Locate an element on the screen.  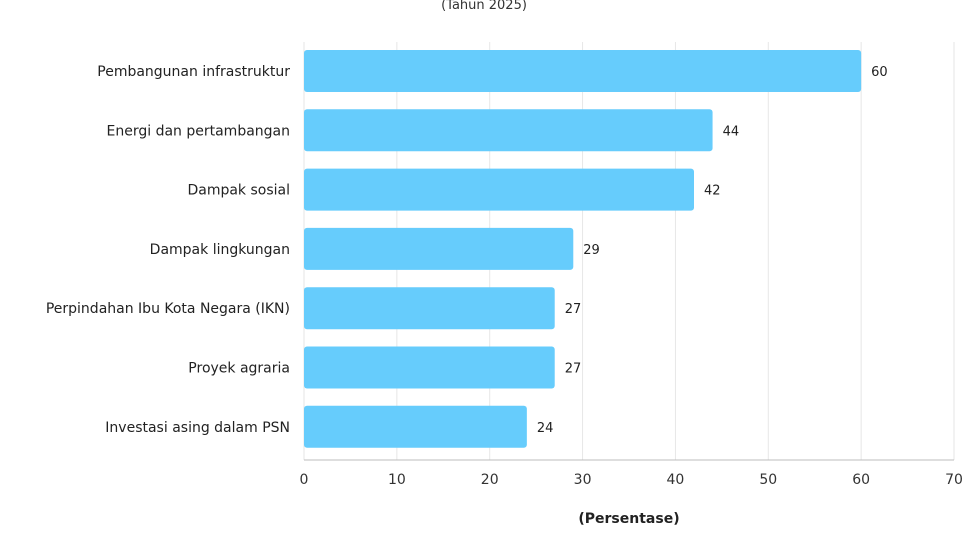
category-label: Pembangunan infrastruktur is located at coordinates (193, 72).